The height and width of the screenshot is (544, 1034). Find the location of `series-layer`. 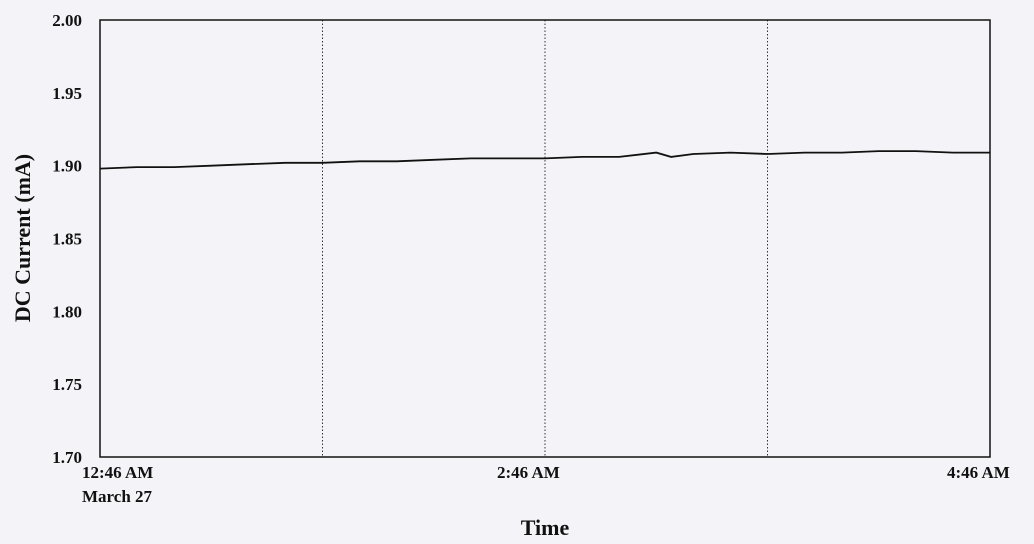

series-layer is located at coordinates (544, 160).